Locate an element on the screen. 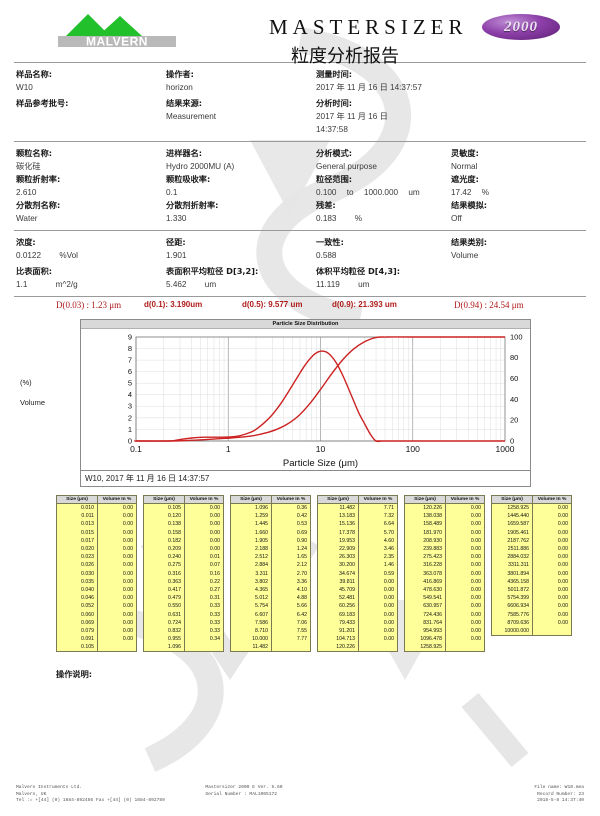 This screenshot has width=600, height=816. table-row: 0.955 0.34 is located at coordinates (183, 639).